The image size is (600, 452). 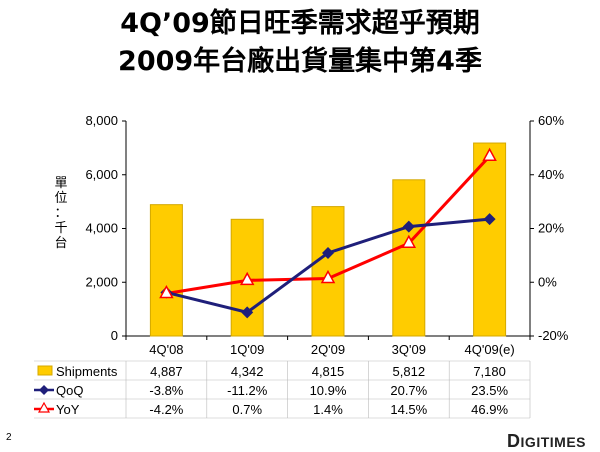 What do you see at coordinates (44, 390) in the screenshot?
I see `legend-key-qoq-marker` at bounding box center [44, 390].